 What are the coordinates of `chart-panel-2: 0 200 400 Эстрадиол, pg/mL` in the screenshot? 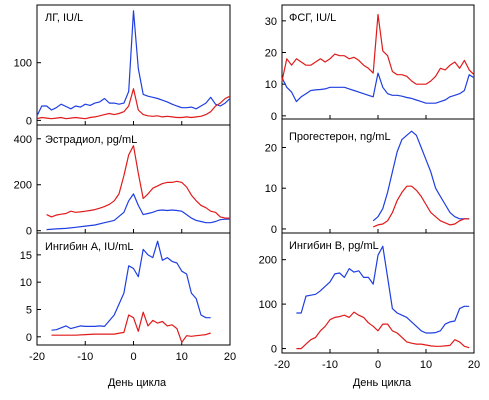 It's located at (122, 181).